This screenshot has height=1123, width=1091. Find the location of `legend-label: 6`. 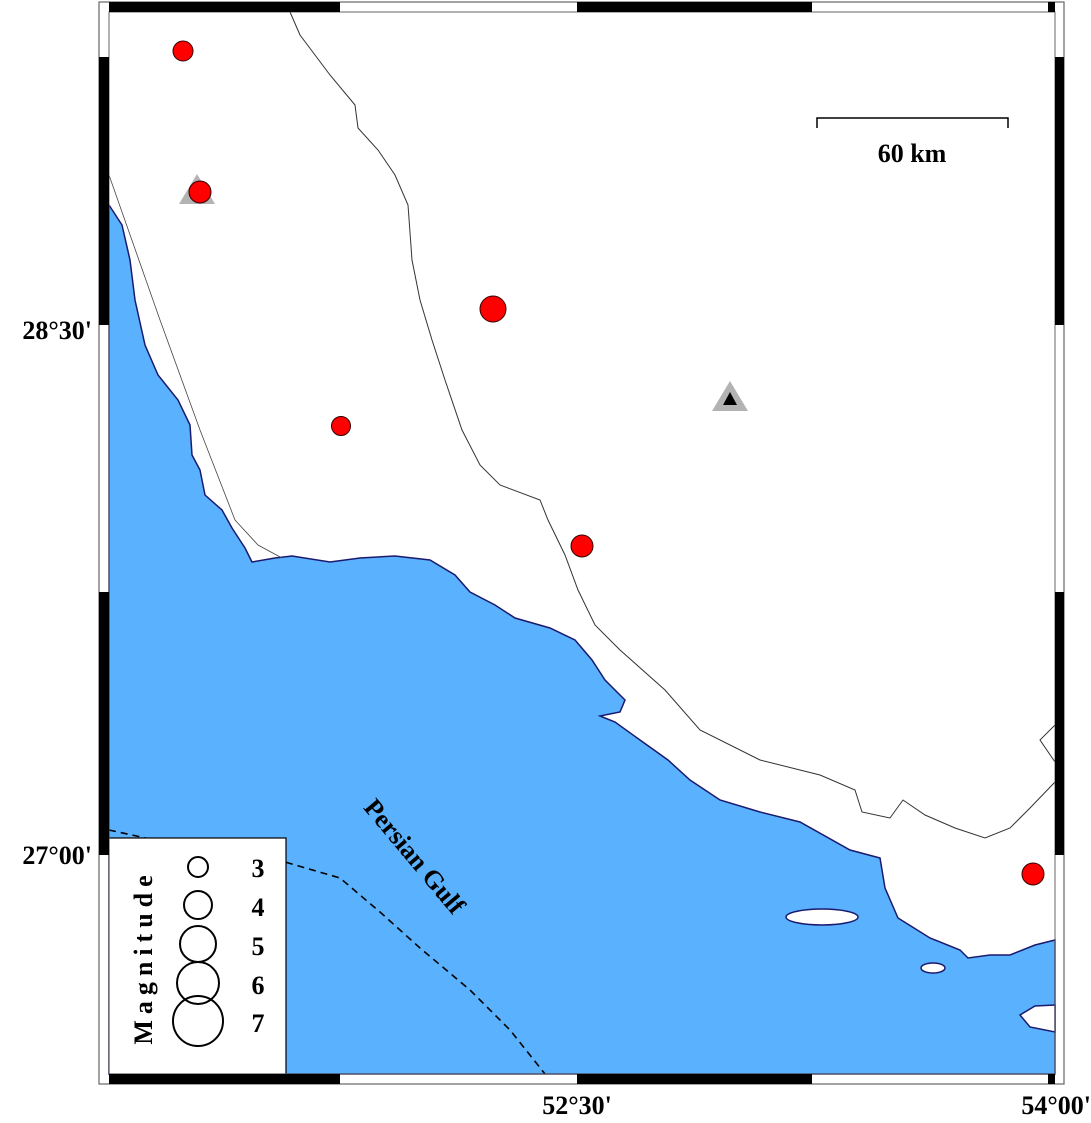

legend-label: 6 is located at coordinates (258, 985).